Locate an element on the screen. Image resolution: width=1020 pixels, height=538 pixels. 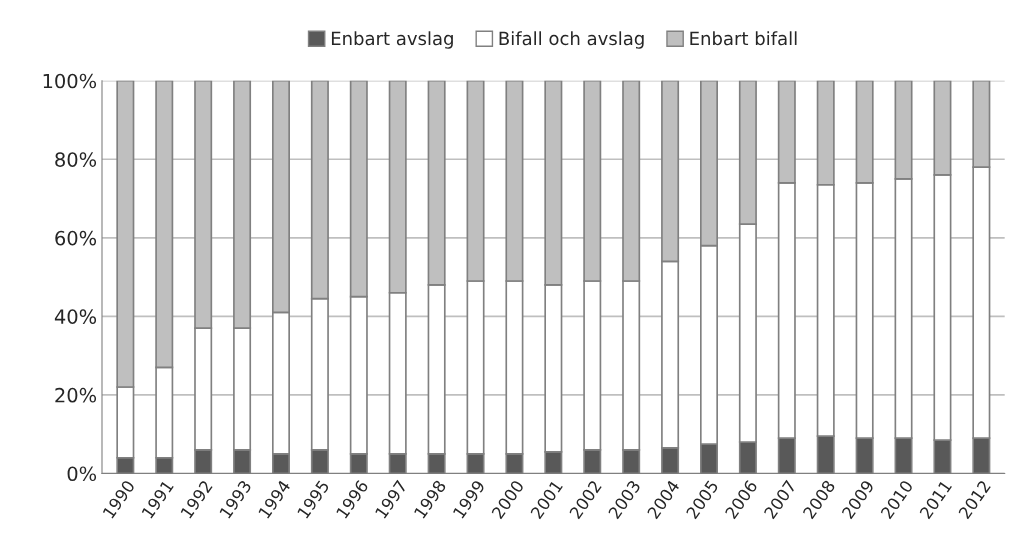
legend-label: Bifall och avslag is located at coordinates (571, 40).